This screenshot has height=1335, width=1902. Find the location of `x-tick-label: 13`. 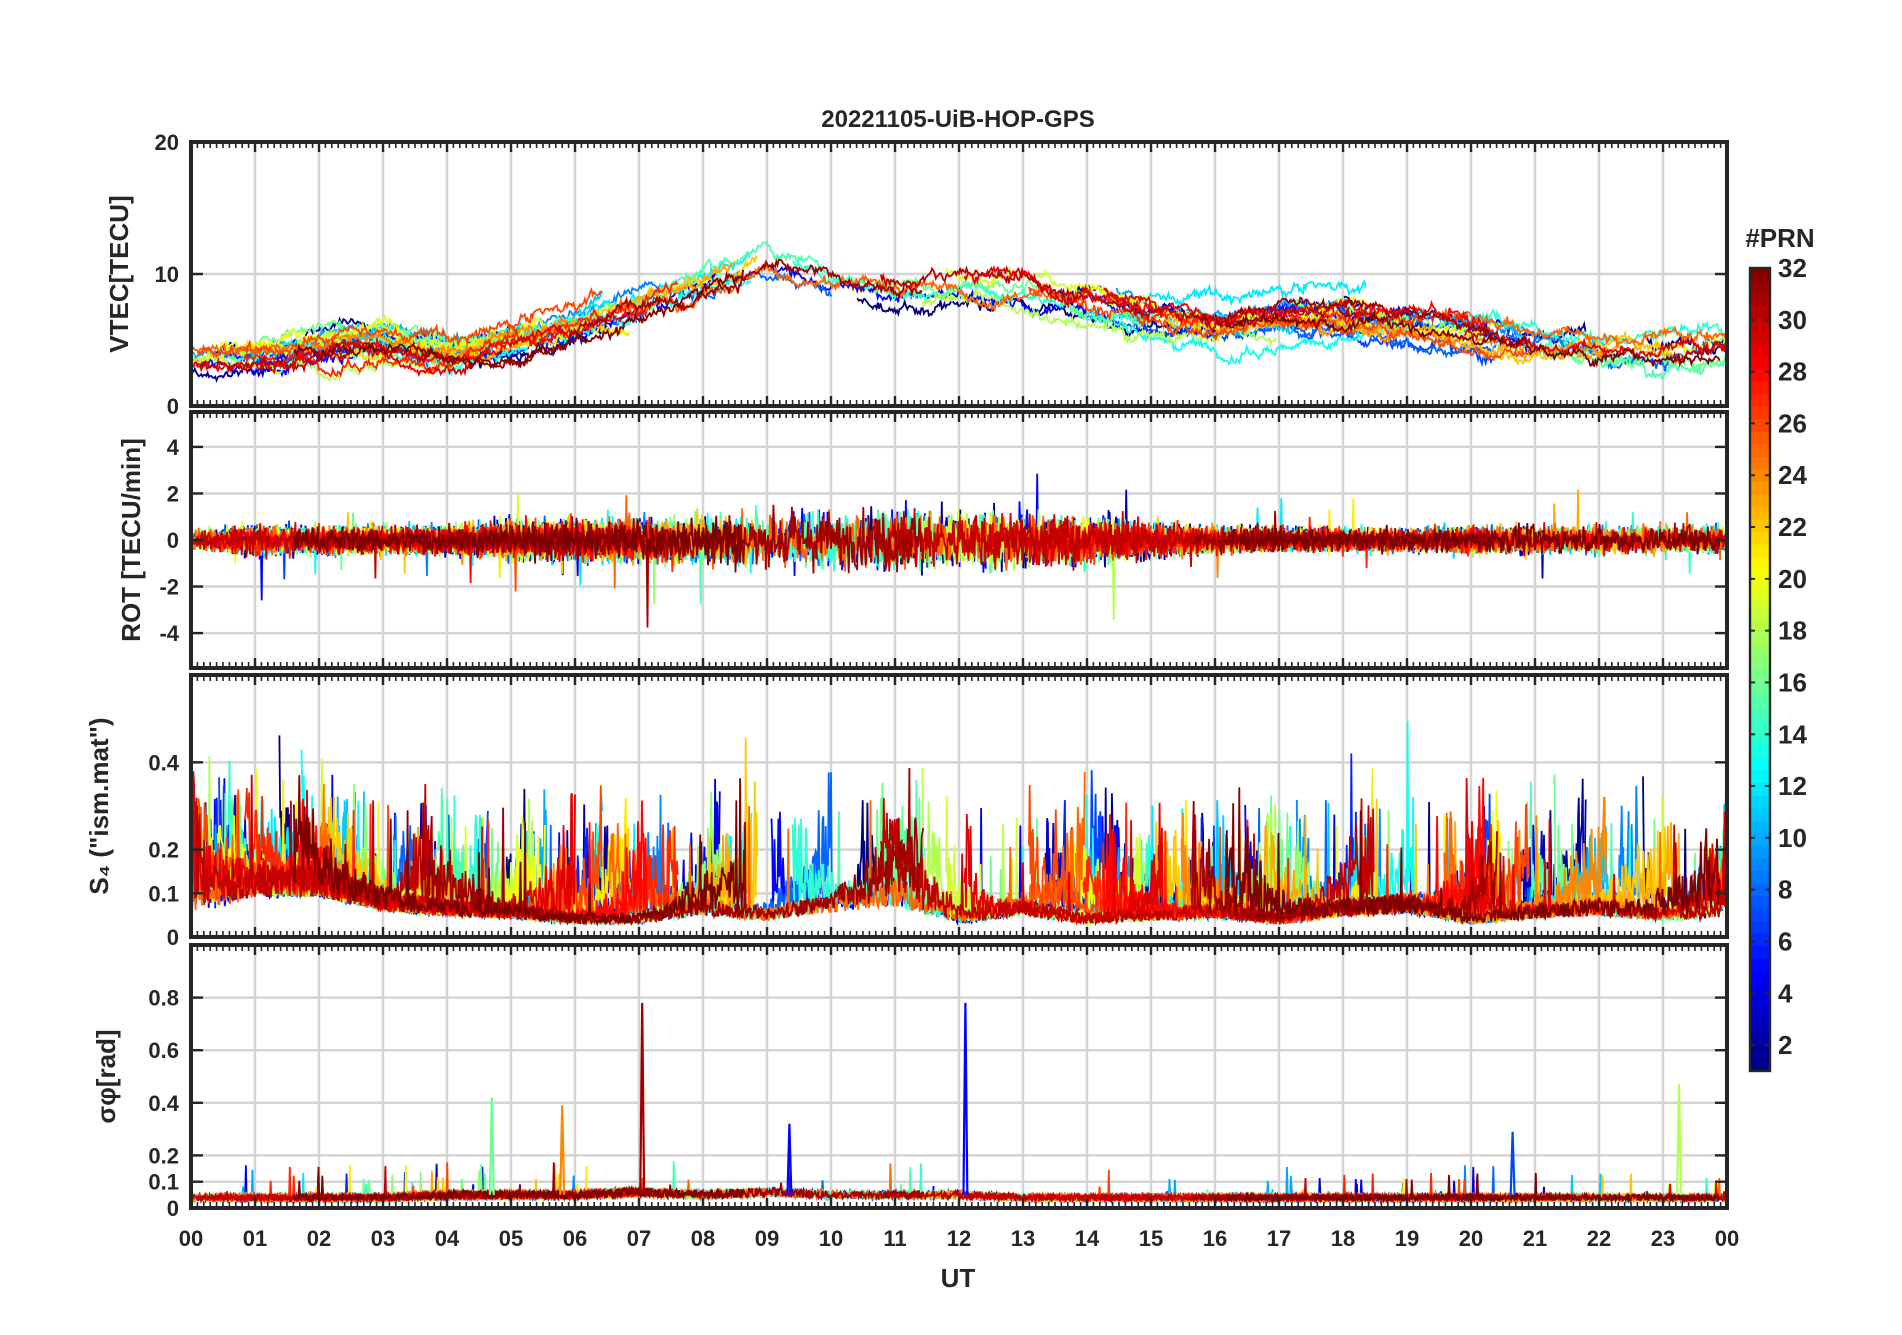

x-tick-label: 13 is located at coordinates (1023, 1238).